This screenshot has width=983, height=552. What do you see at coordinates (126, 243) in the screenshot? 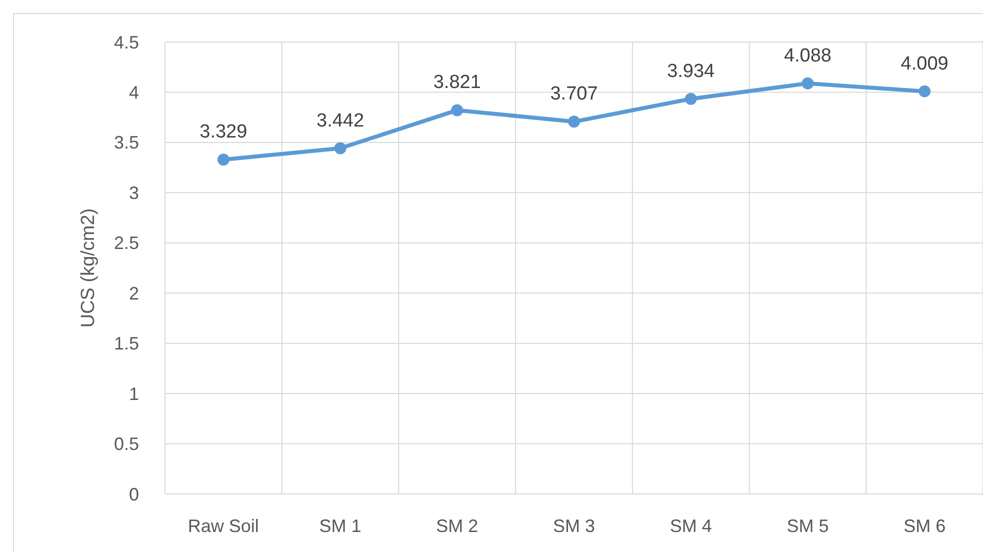
I see `y-tick-label: 2.5` at bounding box center [126, 243].